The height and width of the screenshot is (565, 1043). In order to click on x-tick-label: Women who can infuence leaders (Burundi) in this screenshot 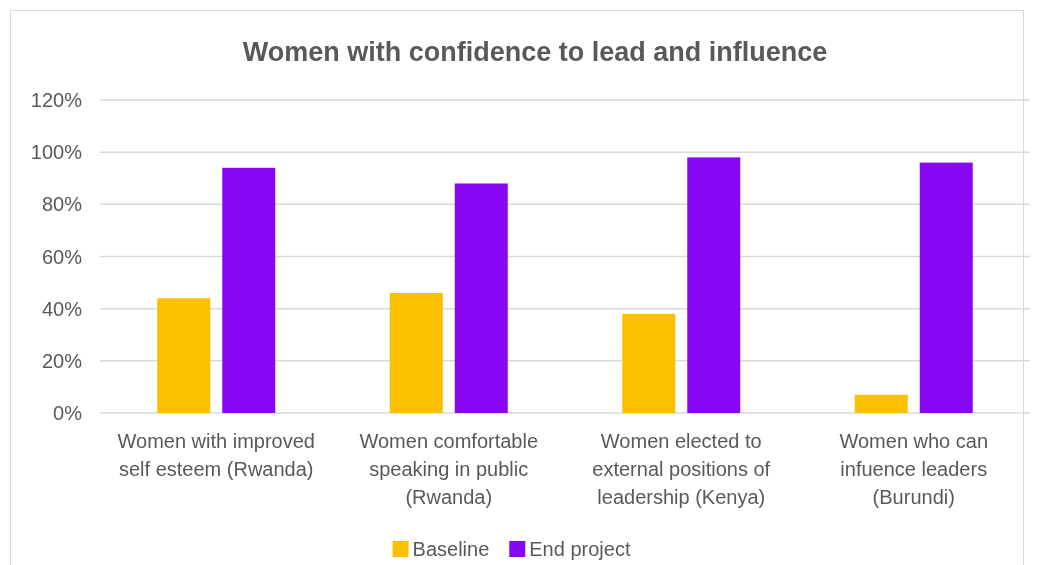, I will do `click(914, 469)`.